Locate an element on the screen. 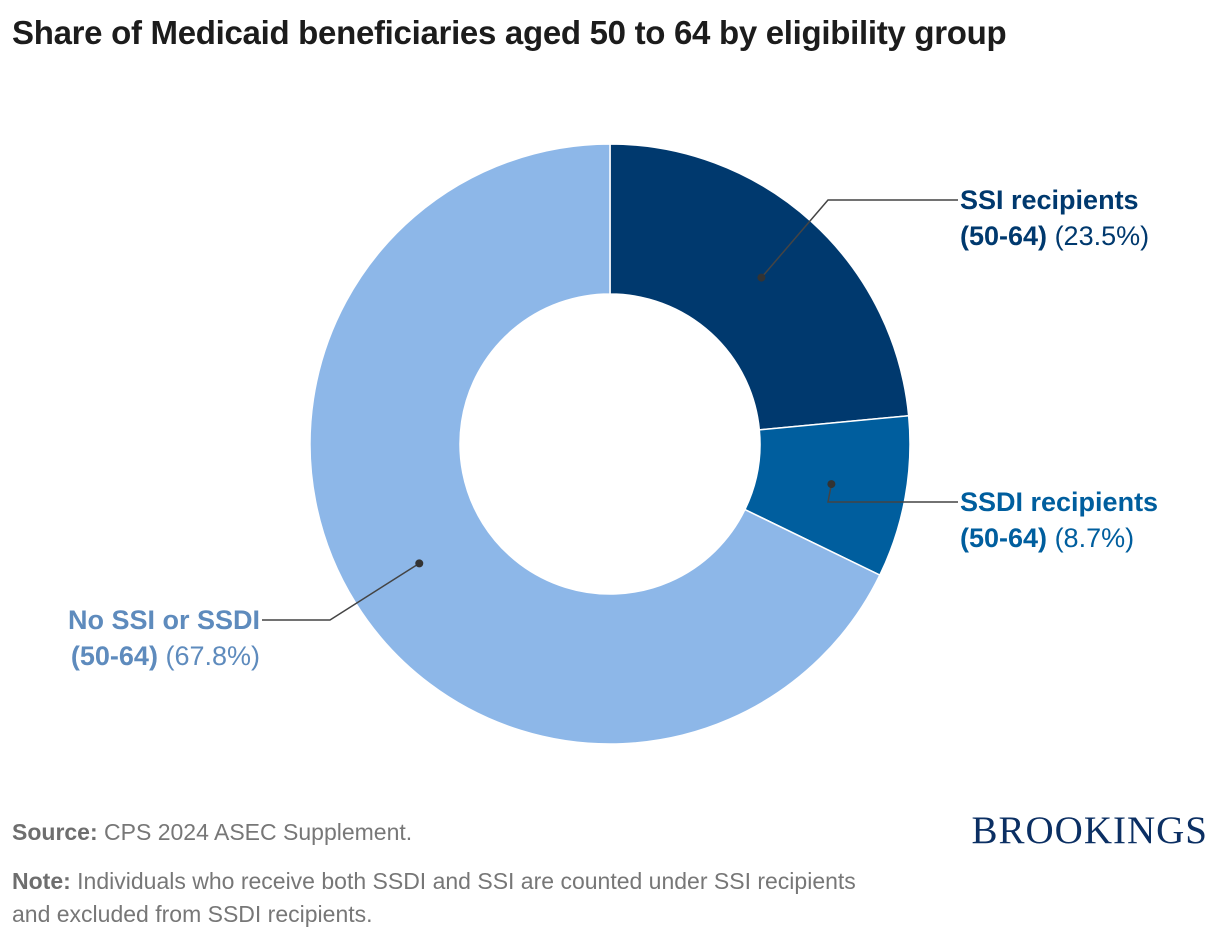 This screenshot has height=946, width=1220. source-note: Source: CPS 2024 ASEC Supplement. is located at coordinates (212, 832).